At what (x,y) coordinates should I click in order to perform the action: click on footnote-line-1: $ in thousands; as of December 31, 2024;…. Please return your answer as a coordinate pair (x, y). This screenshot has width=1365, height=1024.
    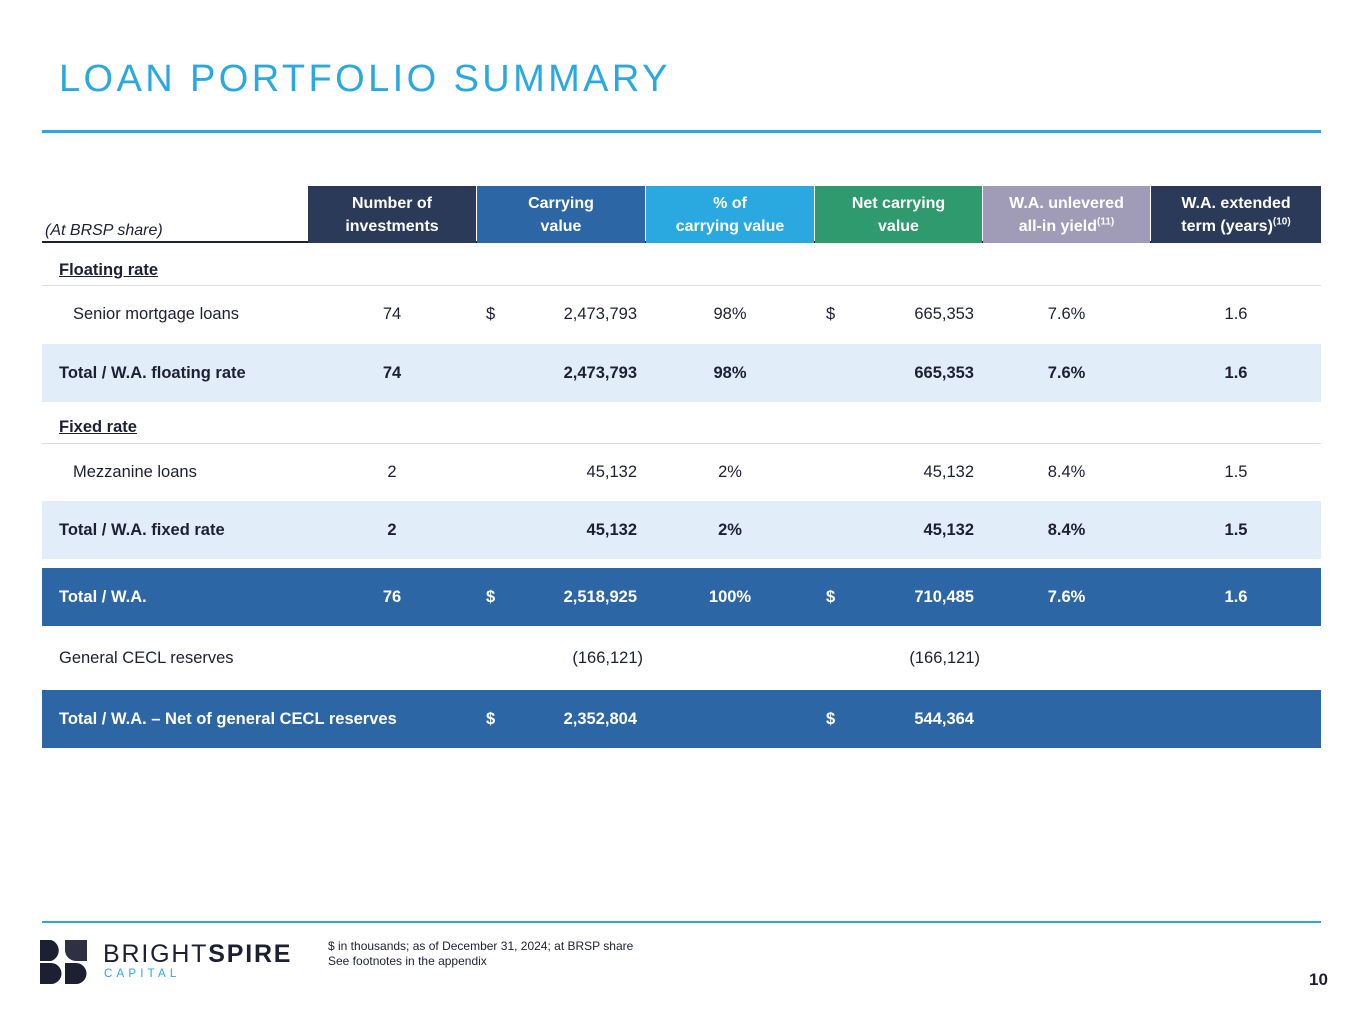
    Looking at the image, I should click on (481, 946).